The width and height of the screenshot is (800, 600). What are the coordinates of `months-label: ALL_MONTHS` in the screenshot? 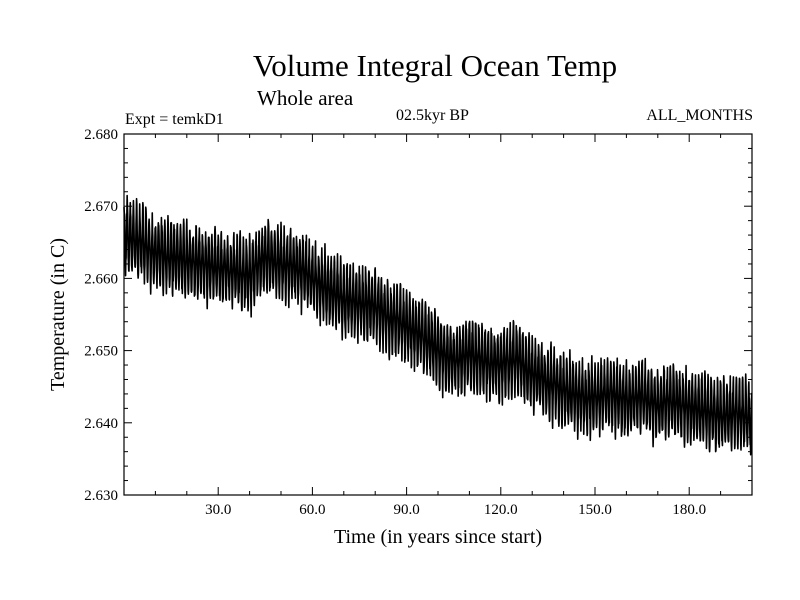 It's located at (699, 115).